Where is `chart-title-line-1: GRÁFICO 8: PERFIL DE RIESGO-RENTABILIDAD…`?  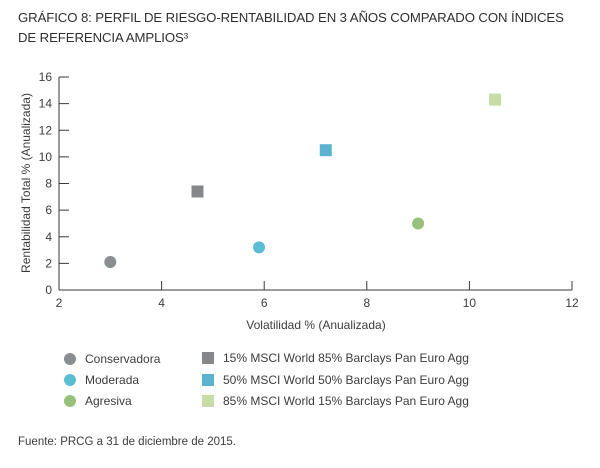
chart-title-line-1: GRÁFICO 8: PERFIL DE RIESGO-RENTABILIDAD… is located at coordinates (291, 17).